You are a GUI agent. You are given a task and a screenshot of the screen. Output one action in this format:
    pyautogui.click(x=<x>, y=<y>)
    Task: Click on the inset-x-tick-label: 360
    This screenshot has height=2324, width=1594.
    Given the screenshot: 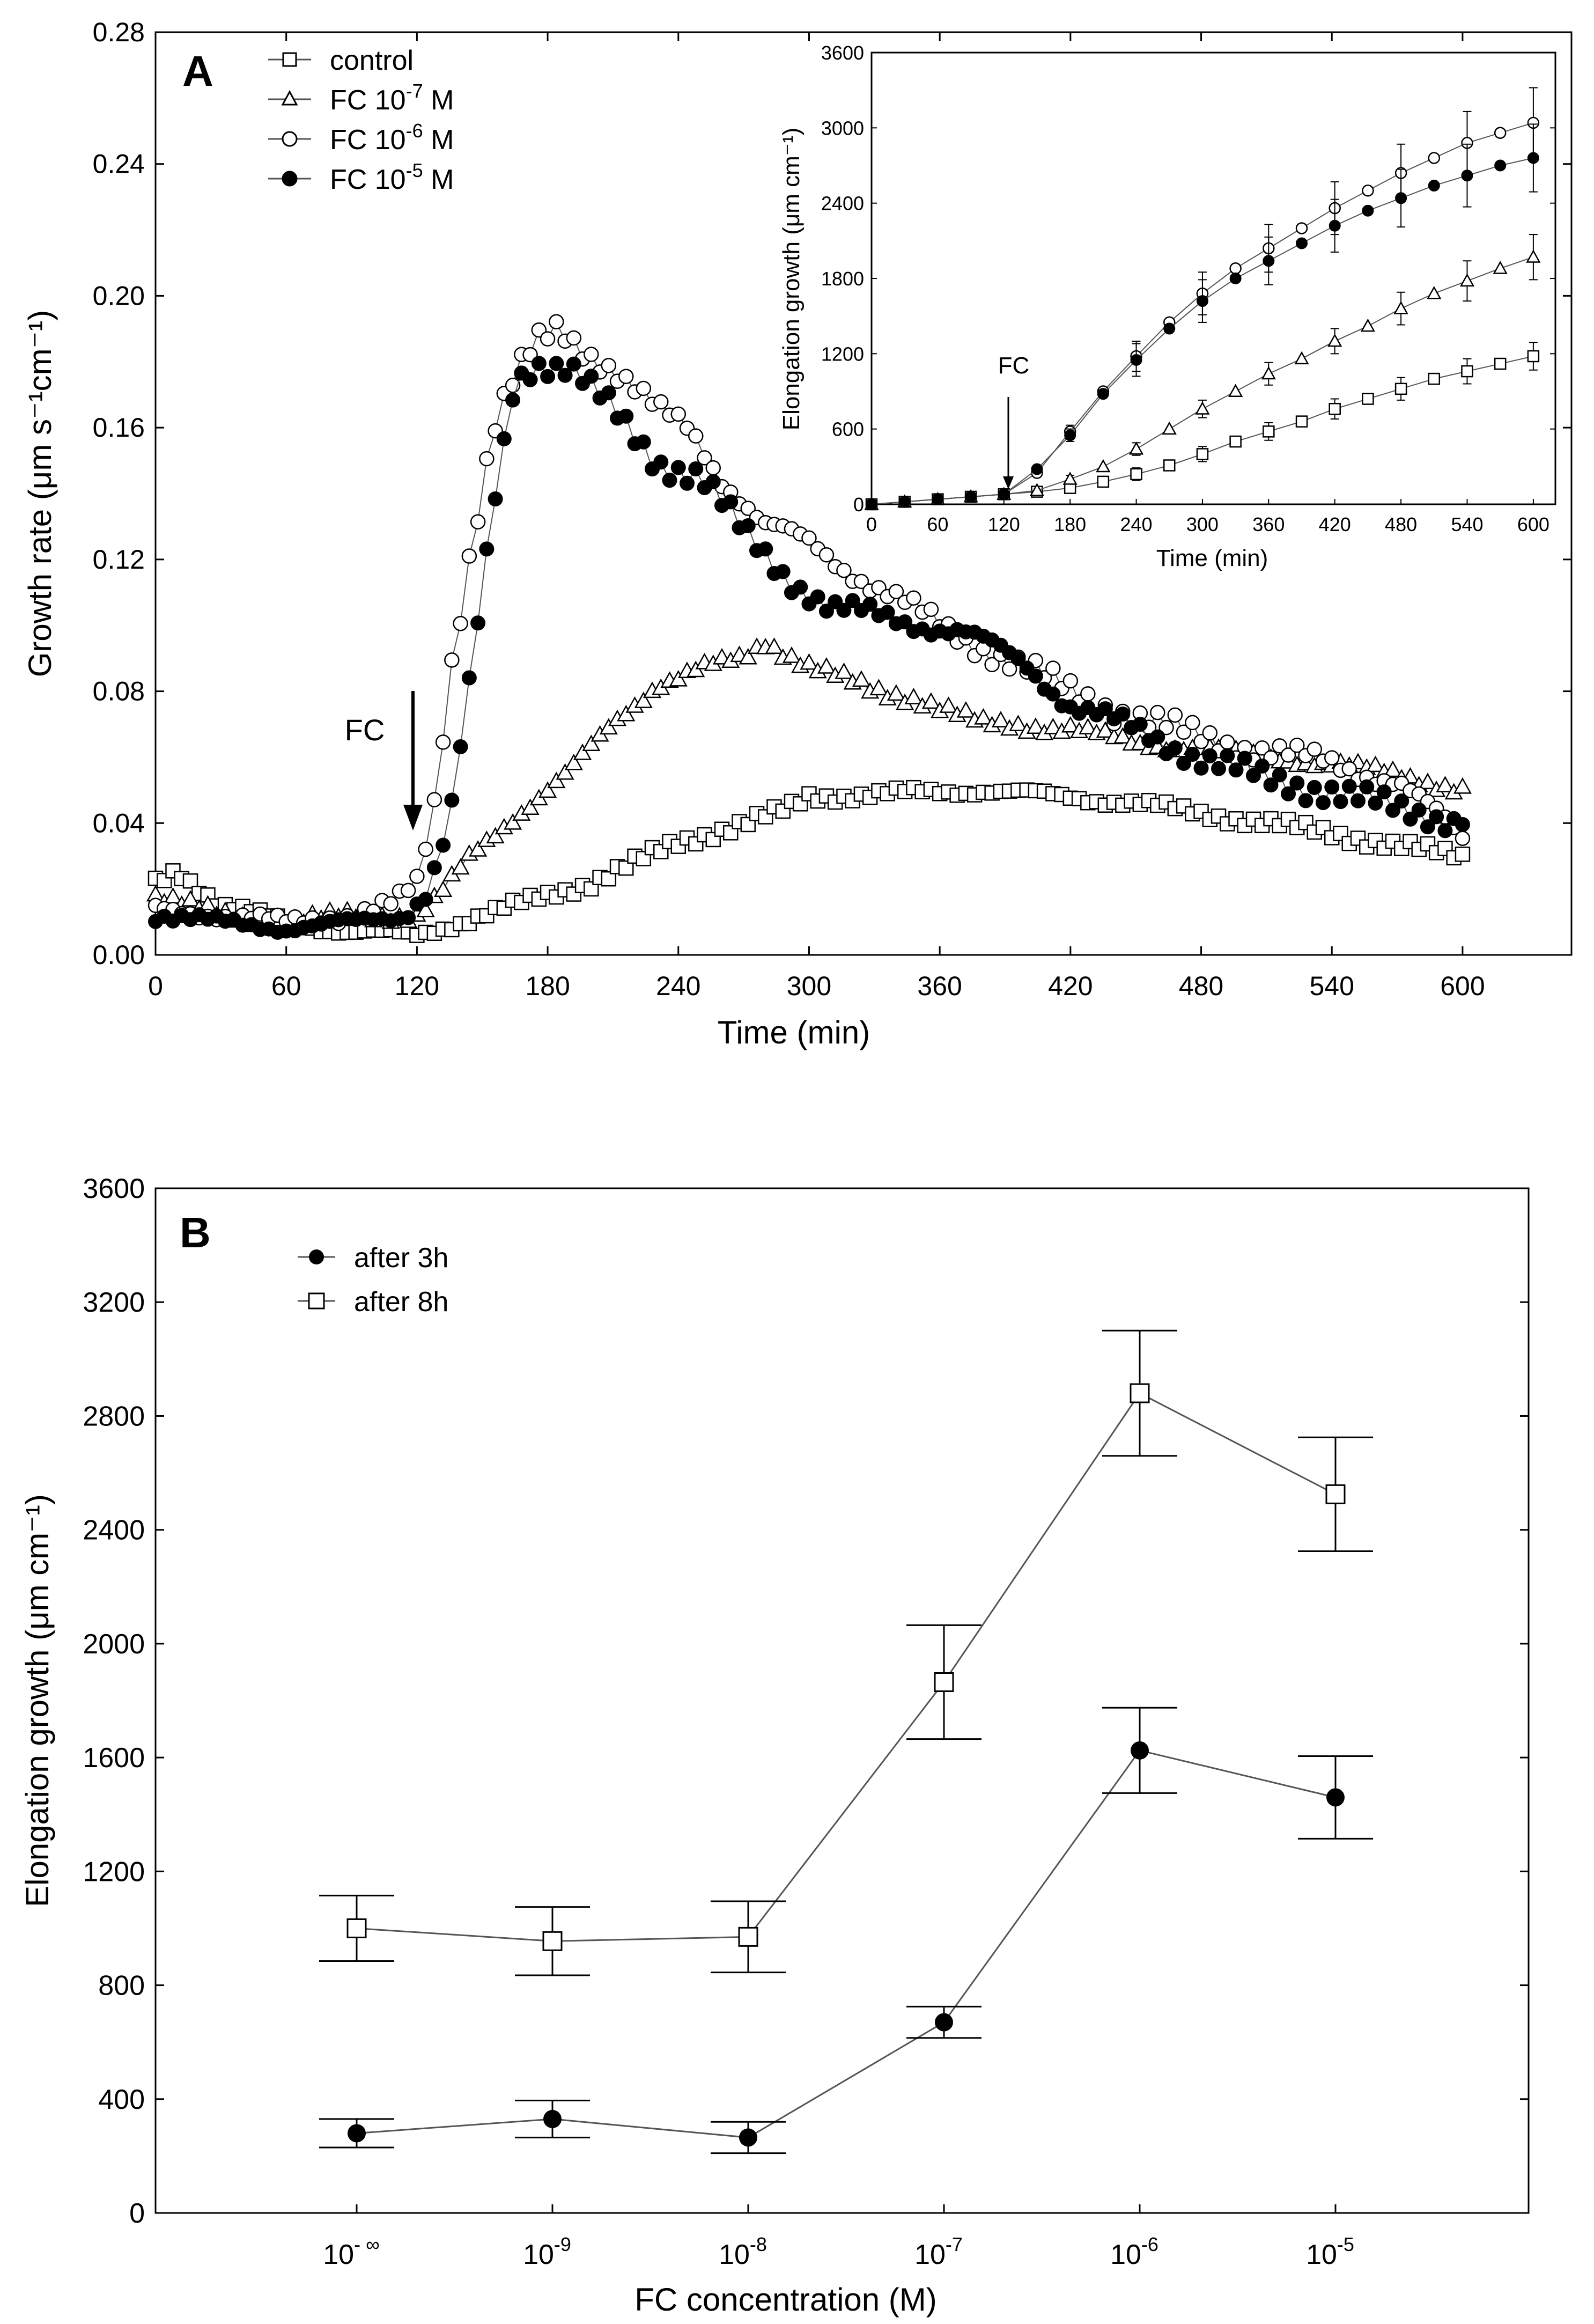 What is the action you would take?
    pyautogui.click(x=1269, y=524)
    